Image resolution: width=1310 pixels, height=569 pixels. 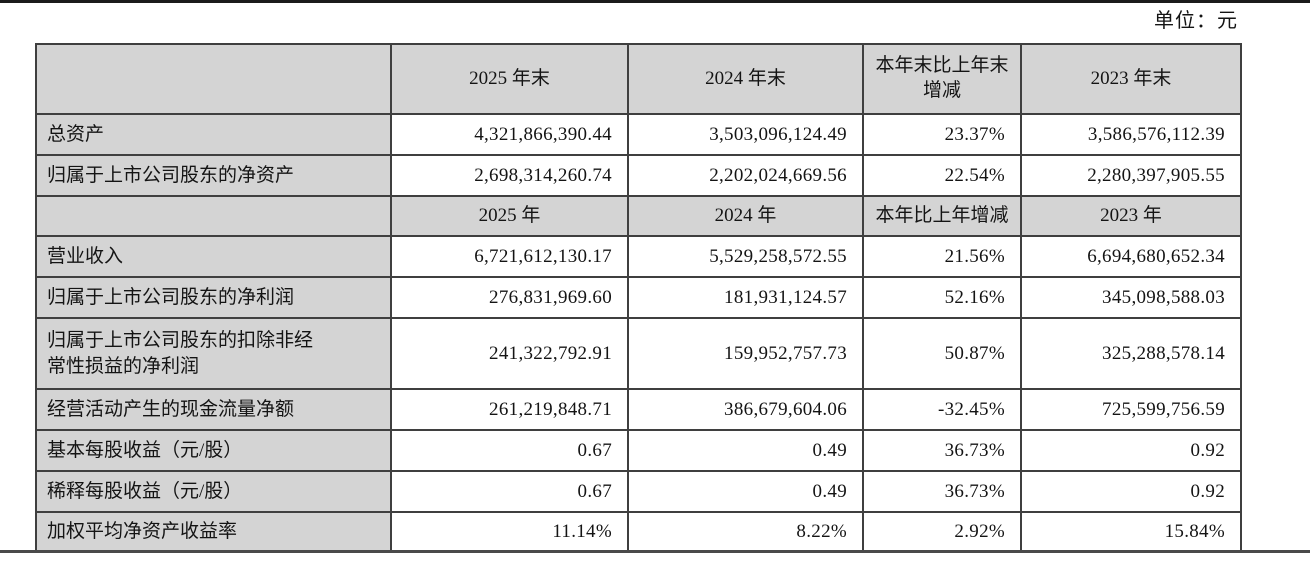 What do you see at coordinates (1131, 79) in the screenshot?
I see `header-2023-year-end: 2023 年末` at bounding box center [1131, 79].